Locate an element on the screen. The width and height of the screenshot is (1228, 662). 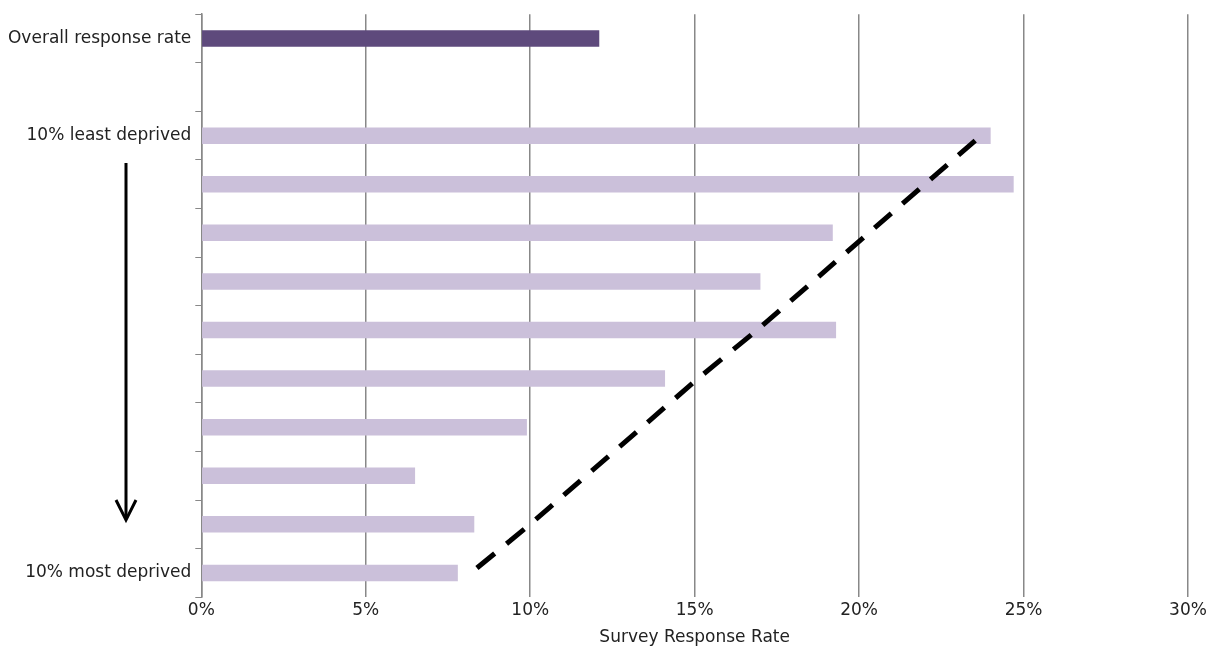
x-axis-title: Survey Response Rate is located at coordinates (694, 636).